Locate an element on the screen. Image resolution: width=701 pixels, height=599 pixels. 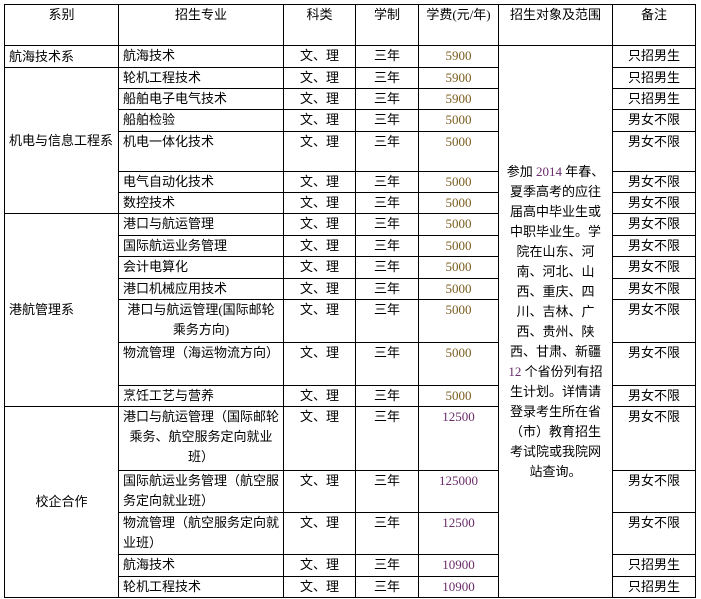
table-row: 国际航运业务管理（航空服务定向就业班） 文、理 三年 125000 男女不限 is located at coordinates (350, 491).